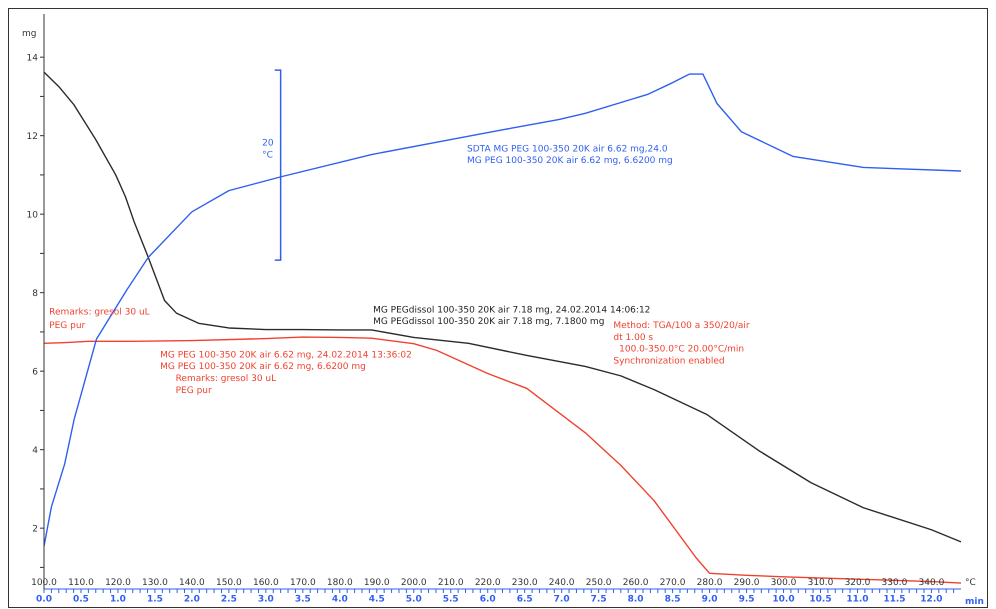 This screenshot has height=609, width=996. I want to click on x2-tick-label: 330.0, so click(895, 583).